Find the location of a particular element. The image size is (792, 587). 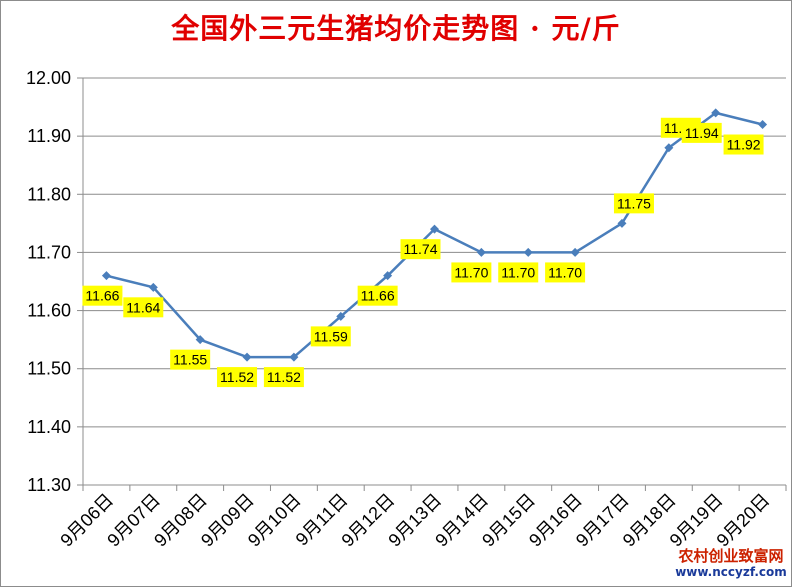

data-label: 11.55 is located at coordinates (190, 360).